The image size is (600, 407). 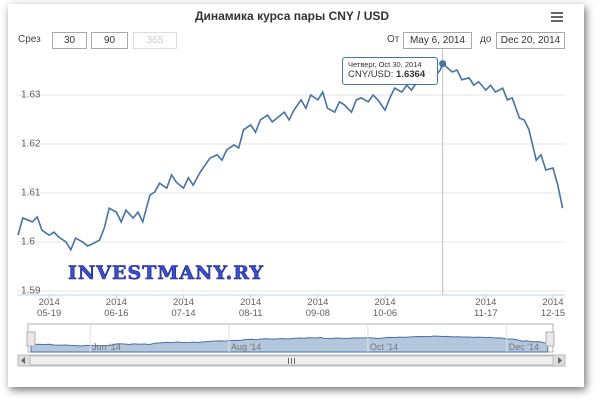 What do you see at coordinates (292, 16) in the screenshot?
I see `chart-title: Динамика курса пары CNY / USD` at bounding box center [292, 16].